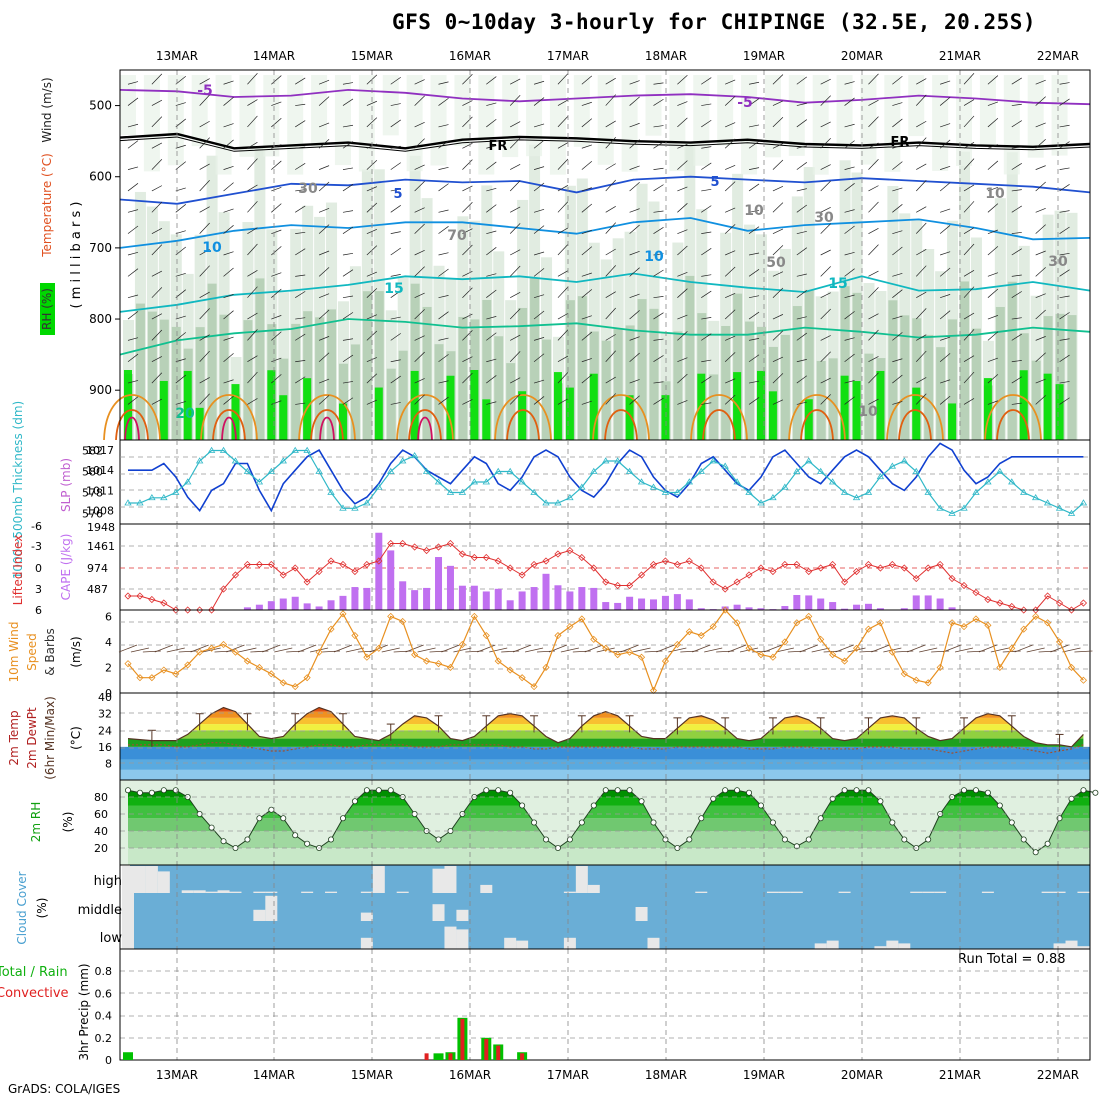 This screenshot has width=1100, height=1100. I want to click on pressure-tick-label: 900, so click(100, 390).